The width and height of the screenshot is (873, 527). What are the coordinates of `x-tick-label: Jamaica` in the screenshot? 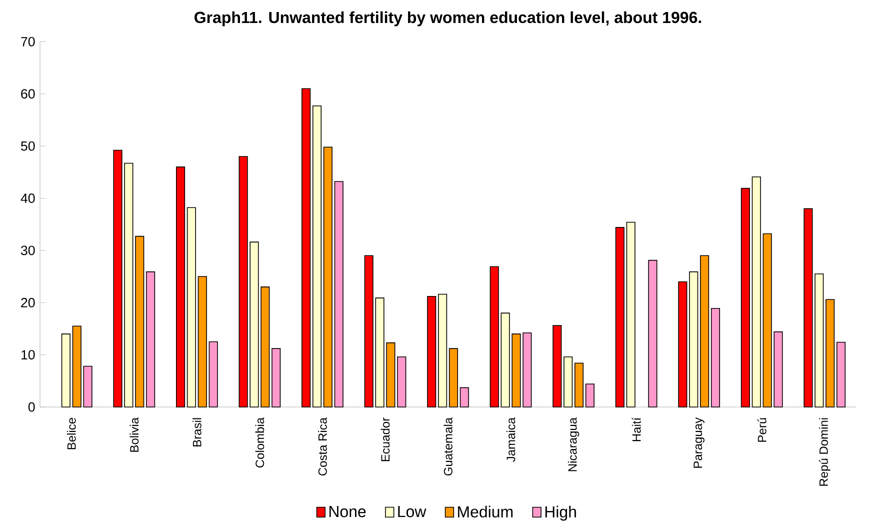 It's located at (511, 439).